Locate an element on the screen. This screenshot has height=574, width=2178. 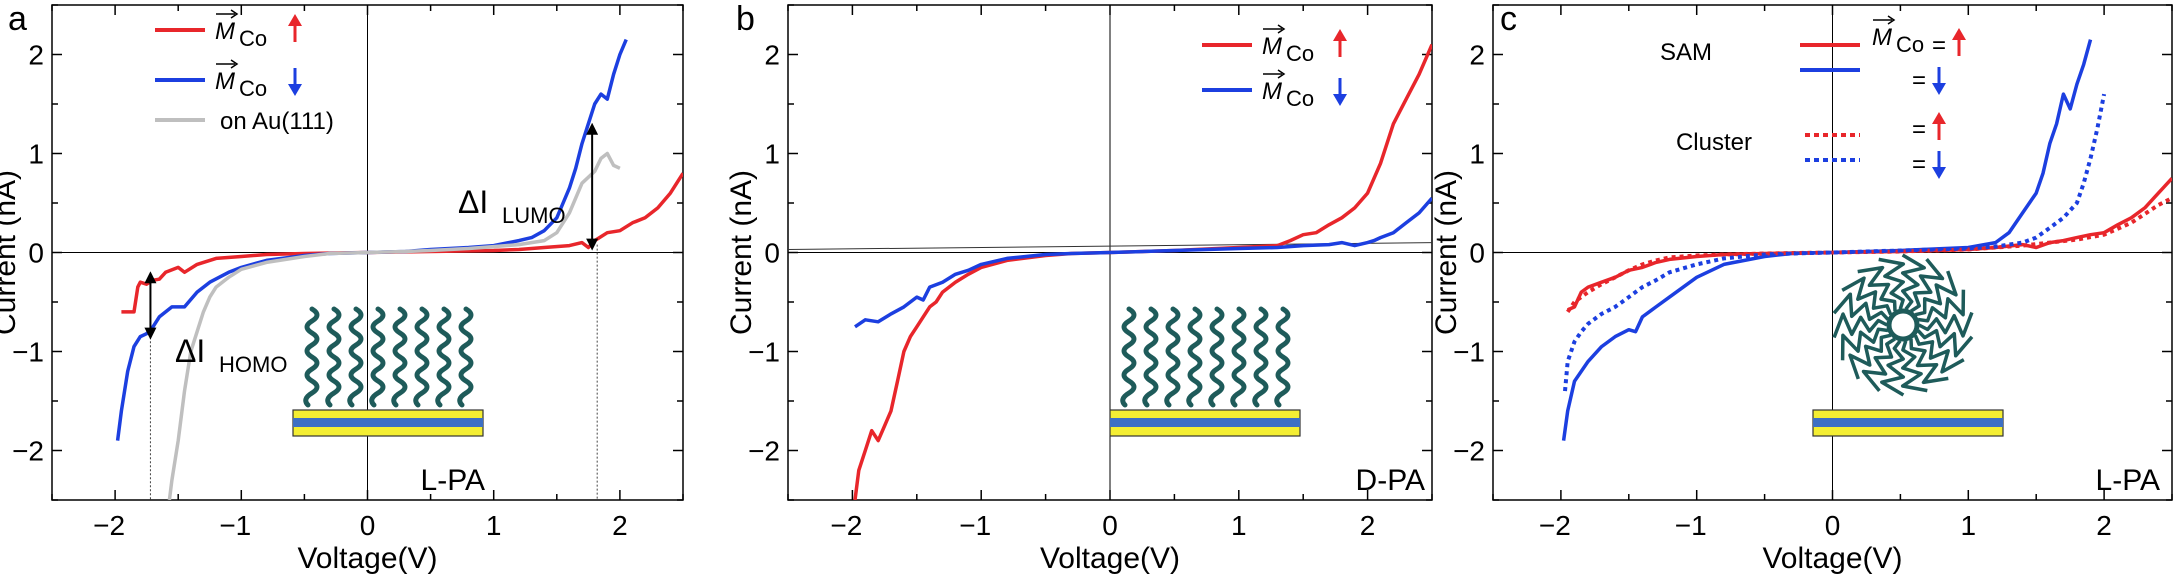
panel-b-vec-M: M is located at coordinates (1272, 46).